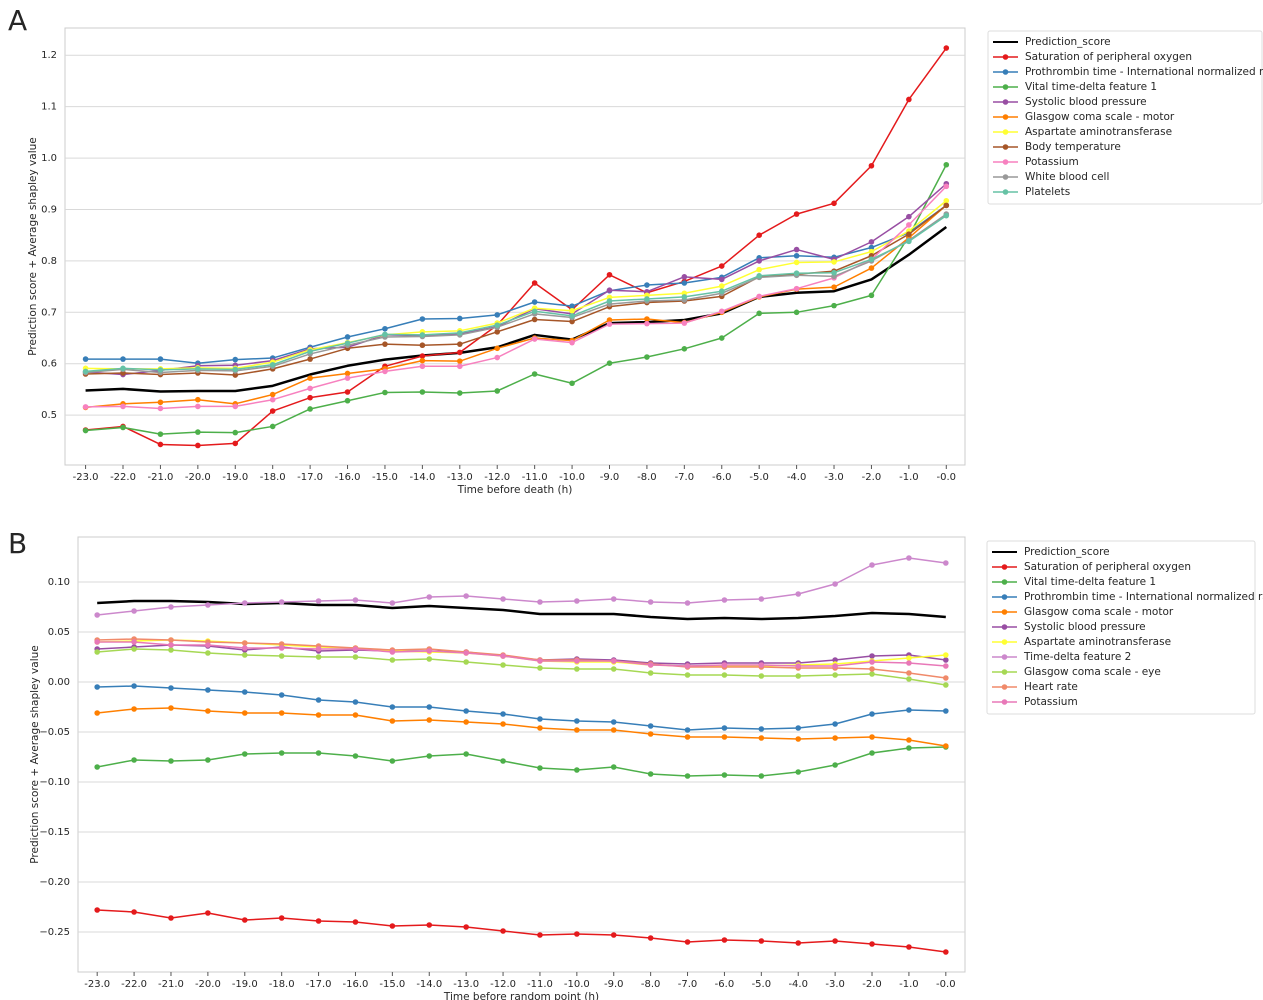  Describe the element at coordinates (49, 415) in the screenshot. I see `y-tick-label: 0.5` at that location.